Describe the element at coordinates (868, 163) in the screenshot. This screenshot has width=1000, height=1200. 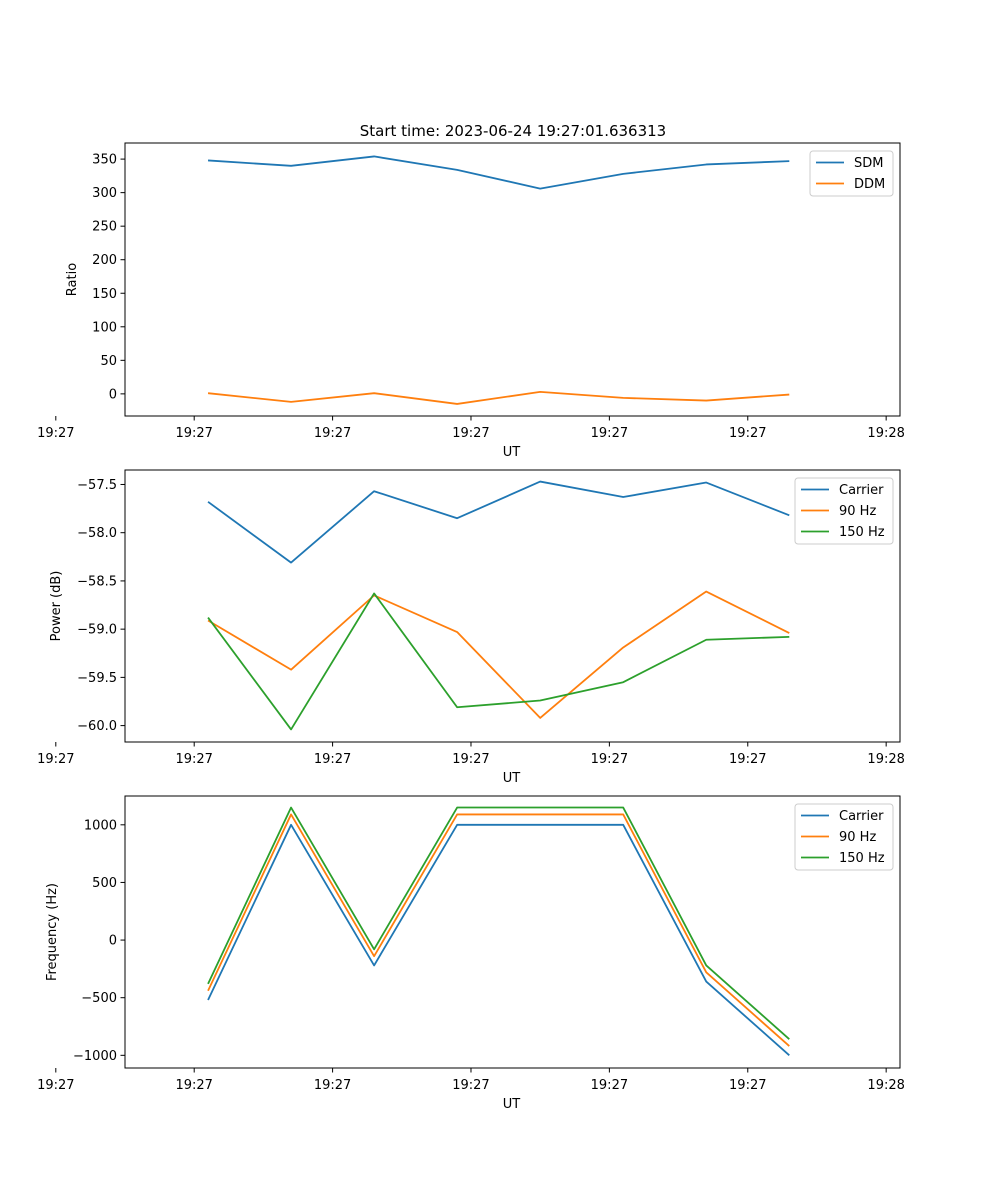
I see `legend-label: SDM` at that location.